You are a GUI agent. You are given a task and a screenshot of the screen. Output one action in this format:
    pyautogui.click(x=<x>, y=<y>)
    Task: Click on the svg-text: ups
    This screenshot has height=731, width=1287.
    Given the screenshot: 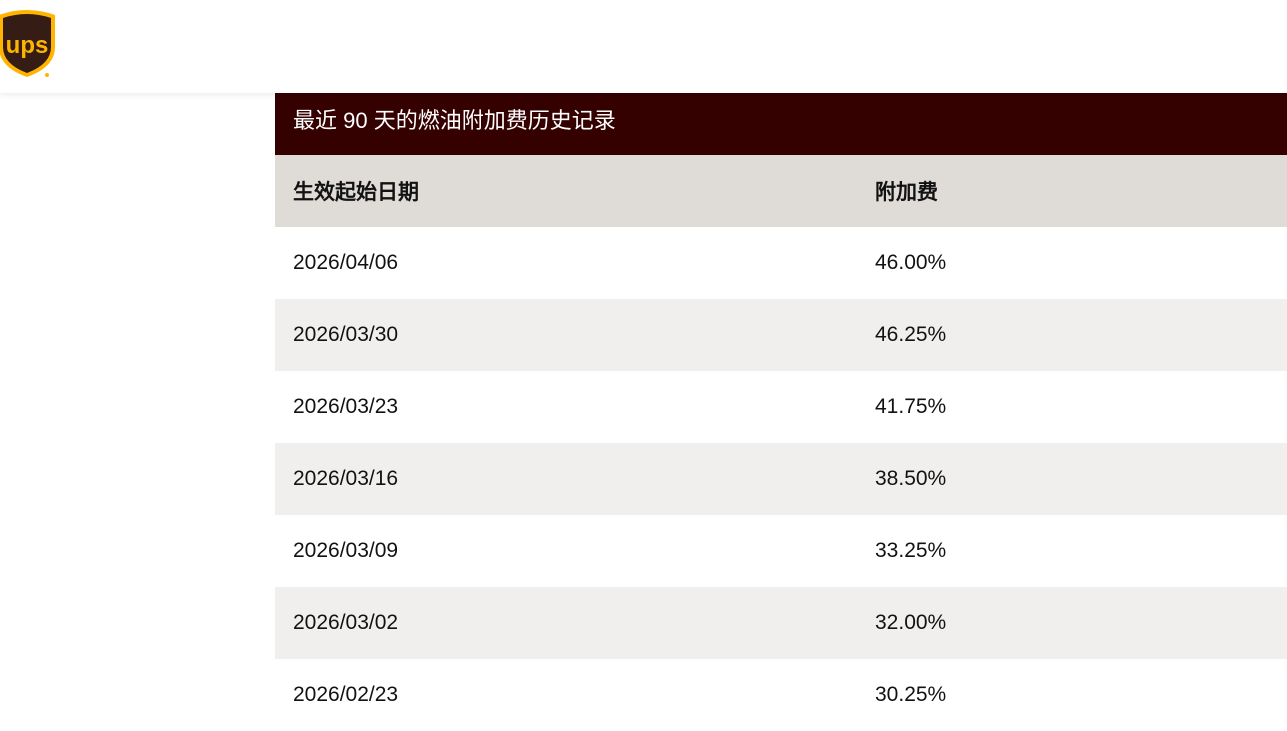 What is the action you would take?
    pyautogui.click(x=27, y=45)
    